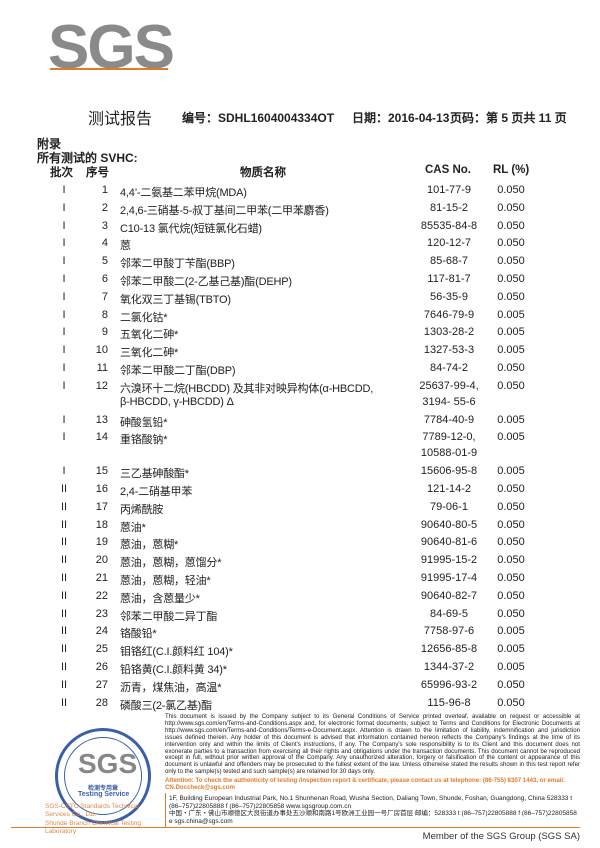 This screenshot has width=600, height=848. I want to click on row-seq: 12, so click(101, 385).